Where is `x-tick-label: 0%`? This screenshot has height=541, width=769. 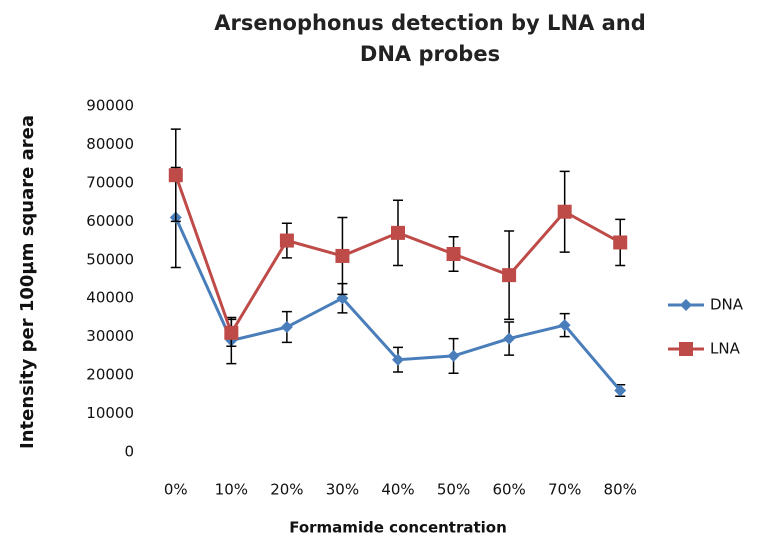
x-tick-label: 0% is located at coordinates (176, 490).